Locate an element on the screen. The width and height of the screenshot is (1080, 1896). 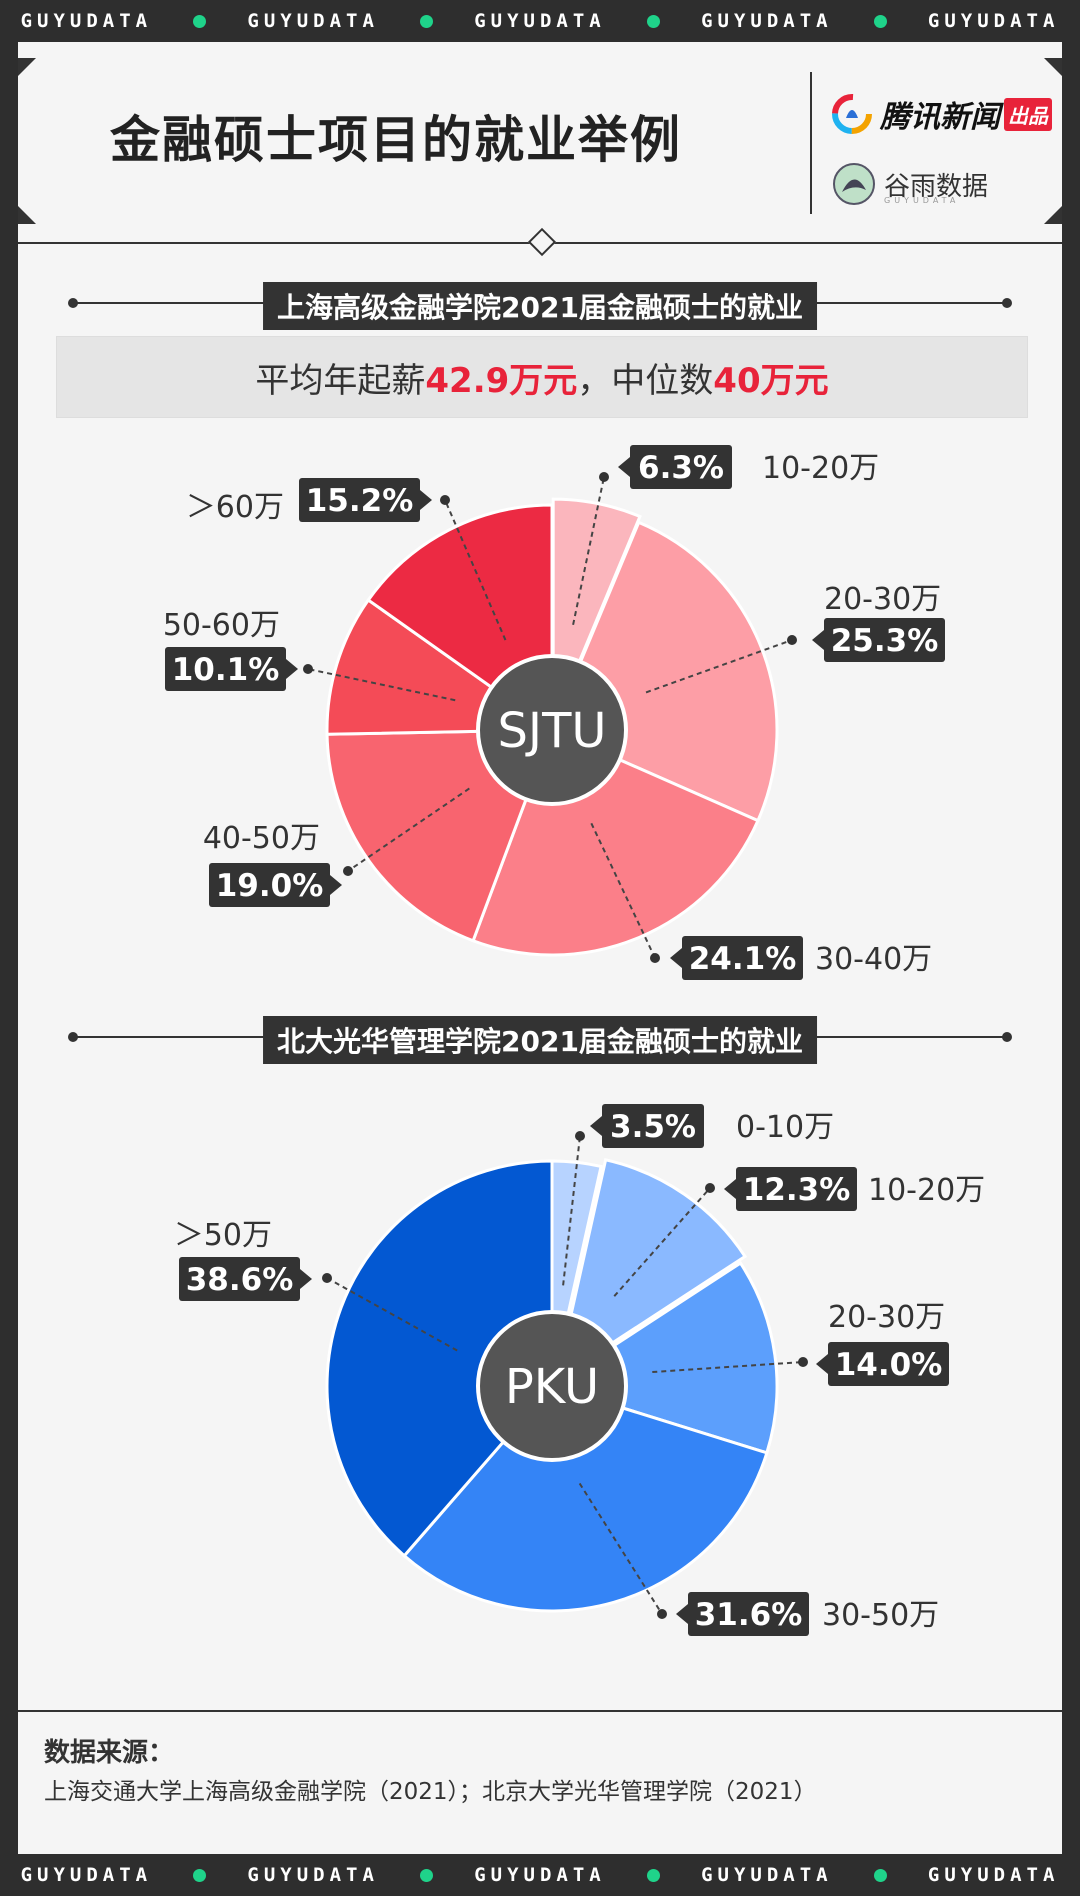
value-label: 3.5% is located at coordinates (653, 1127).